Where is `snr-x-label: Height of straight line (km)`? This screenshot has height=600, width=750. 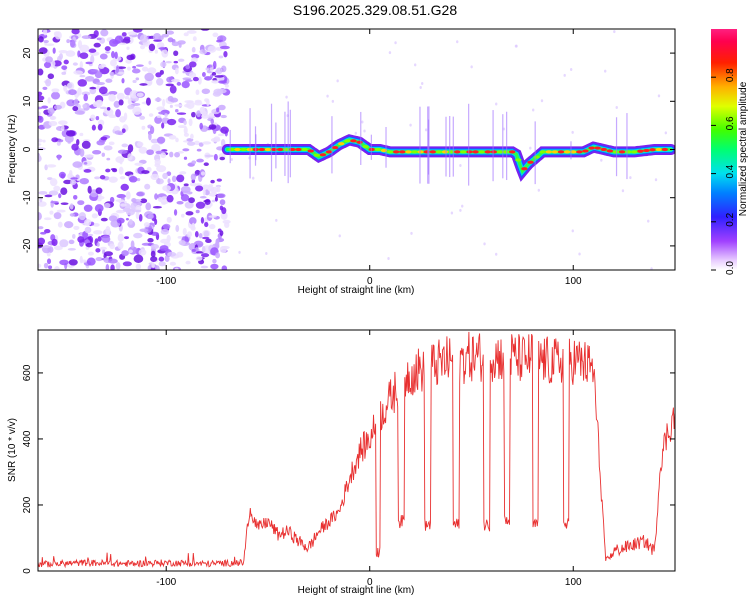
snr-x-label: Height of straight line (km) is located at coordinates (356, 590).